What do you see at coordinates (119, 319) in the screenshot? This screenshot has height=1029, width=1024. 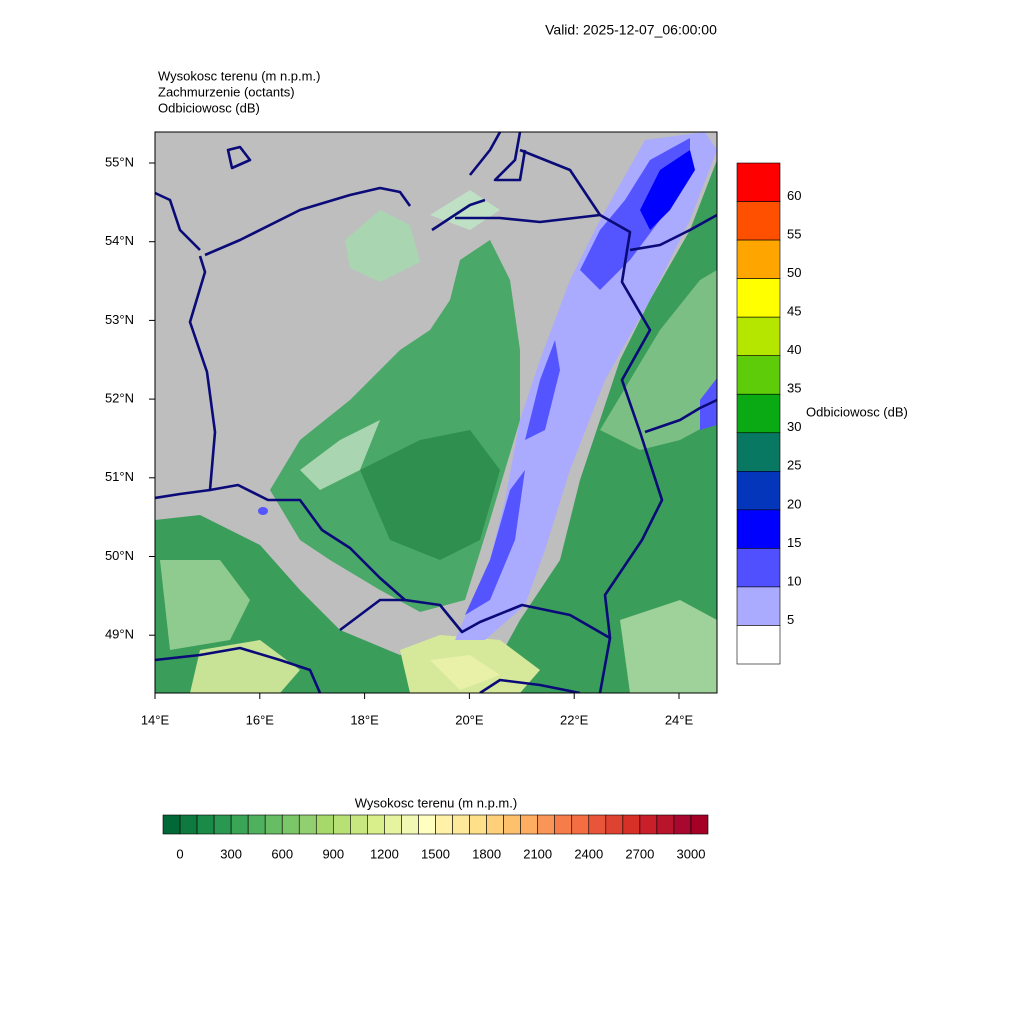 I see `lat-label: 53°N` at bounding box center [119, 319].